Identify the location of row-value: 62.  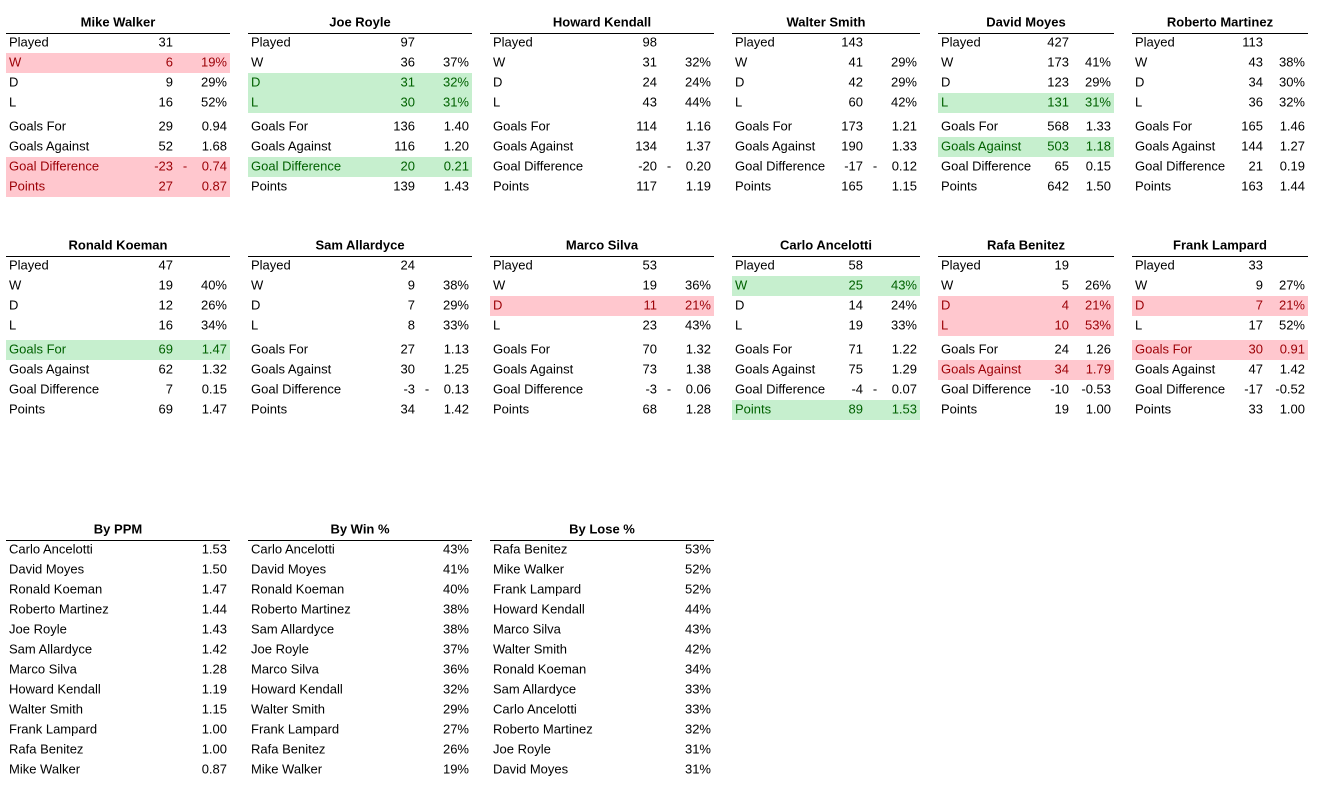
(166, 368).